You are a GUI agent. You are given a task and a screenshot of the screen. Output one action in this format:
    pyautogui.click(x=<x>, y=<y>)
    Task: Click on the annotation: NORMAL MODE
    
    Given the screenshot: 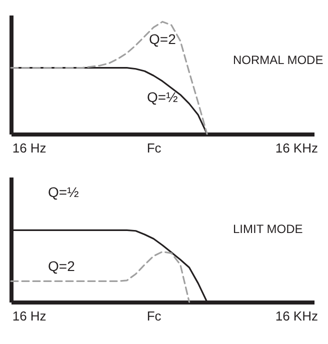 What is the action you would take?
    pyautogui.click(x=278, y=60)
    